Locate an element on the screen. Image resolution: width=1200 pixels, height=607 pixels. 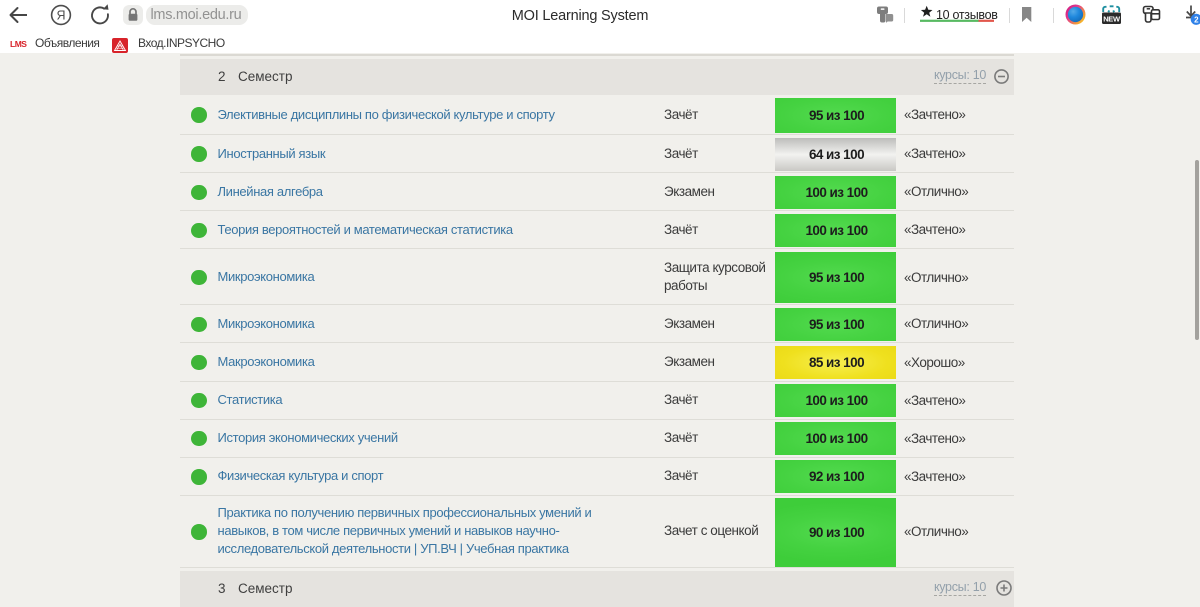
svg-text: Я is located at coordinates (60, 16).